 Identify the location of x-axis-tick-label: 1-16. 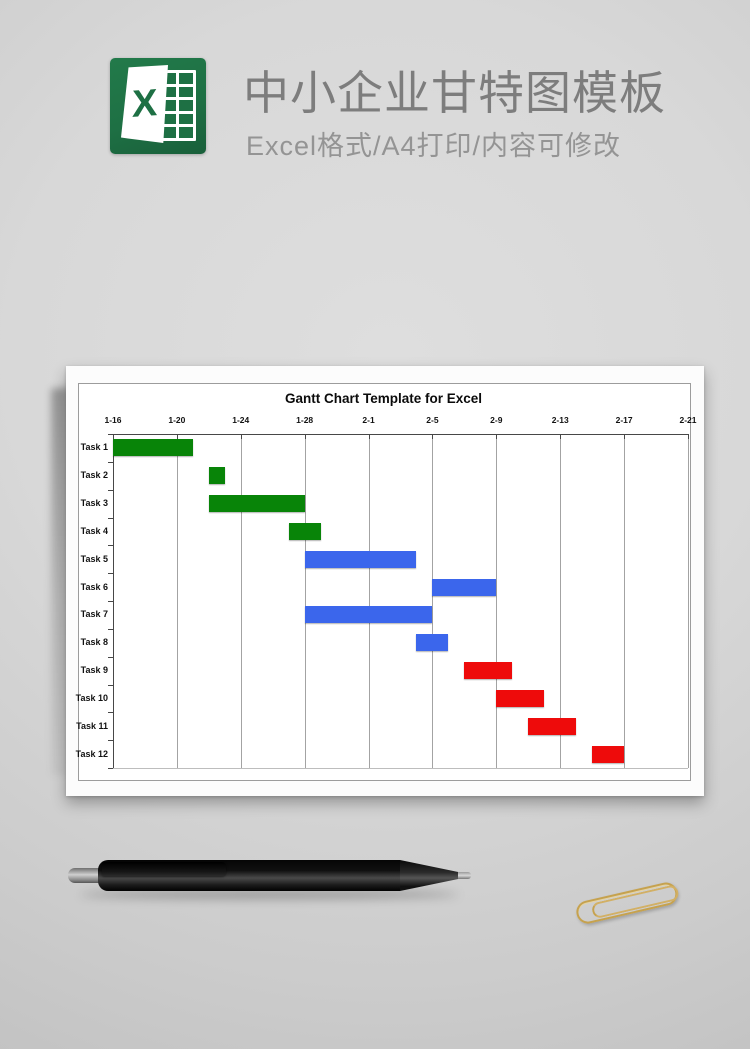
(113, 420).